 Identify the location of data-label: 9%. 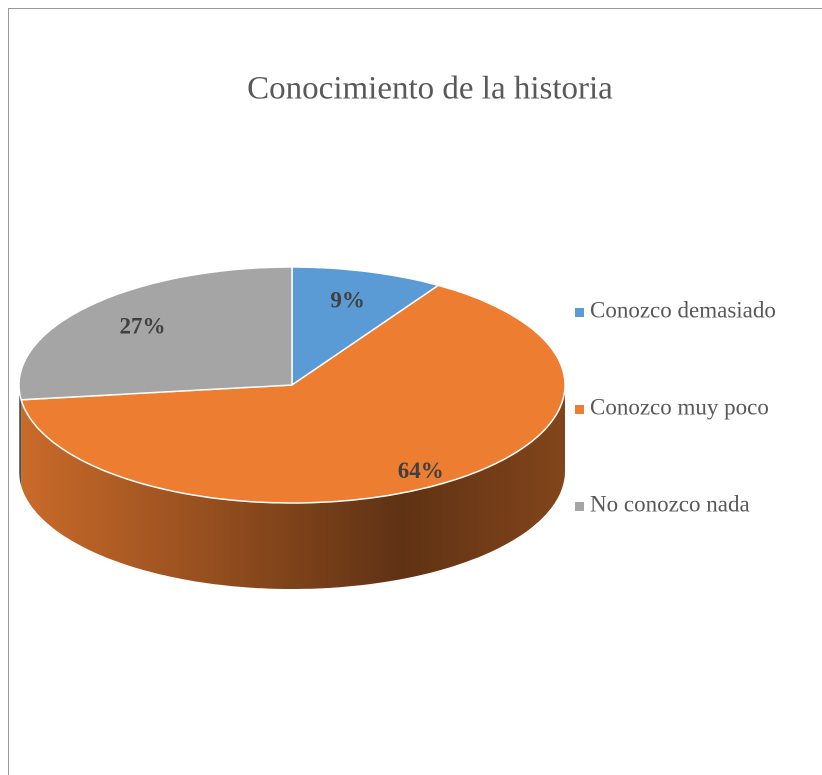
(347, 300).